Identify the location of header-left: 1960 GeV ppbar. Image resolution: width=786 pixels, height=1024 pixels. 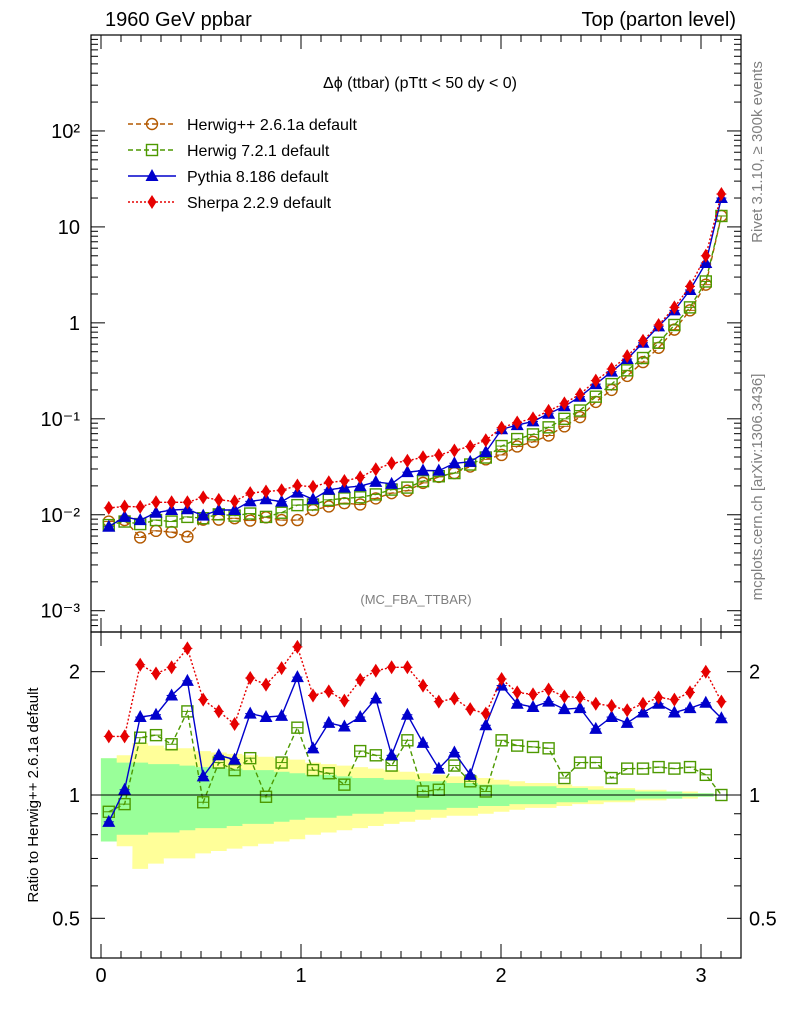
(178, 20).